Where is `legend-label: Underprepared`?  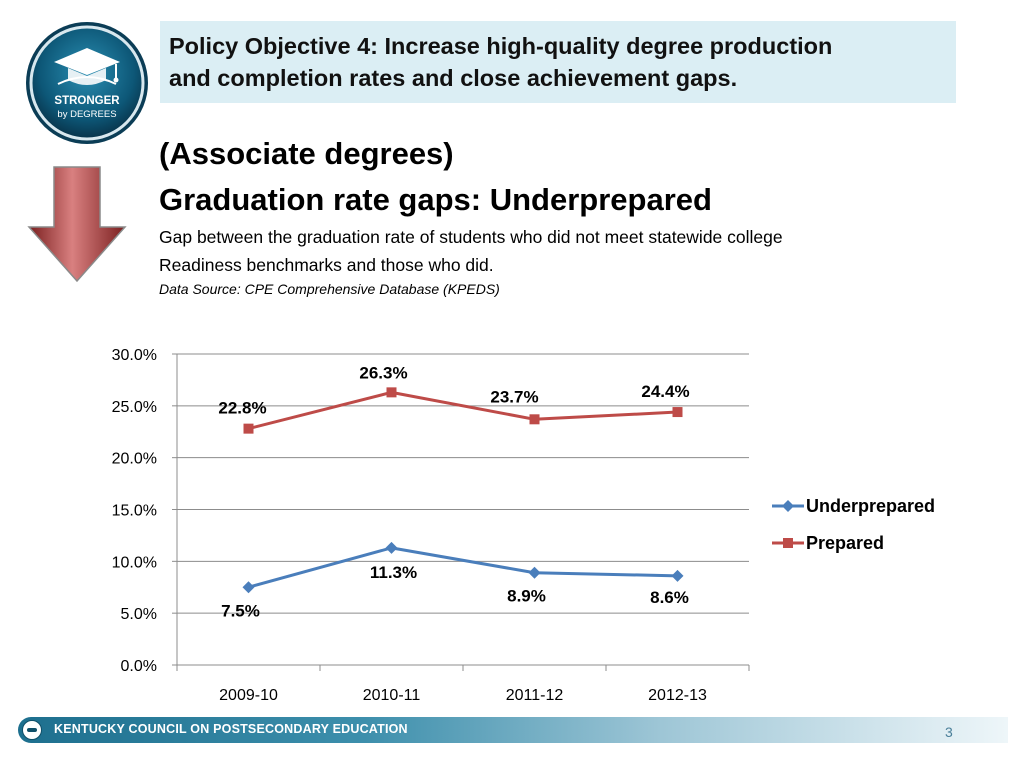 legend-label: Underprepared is located at coordinates (870, 506).